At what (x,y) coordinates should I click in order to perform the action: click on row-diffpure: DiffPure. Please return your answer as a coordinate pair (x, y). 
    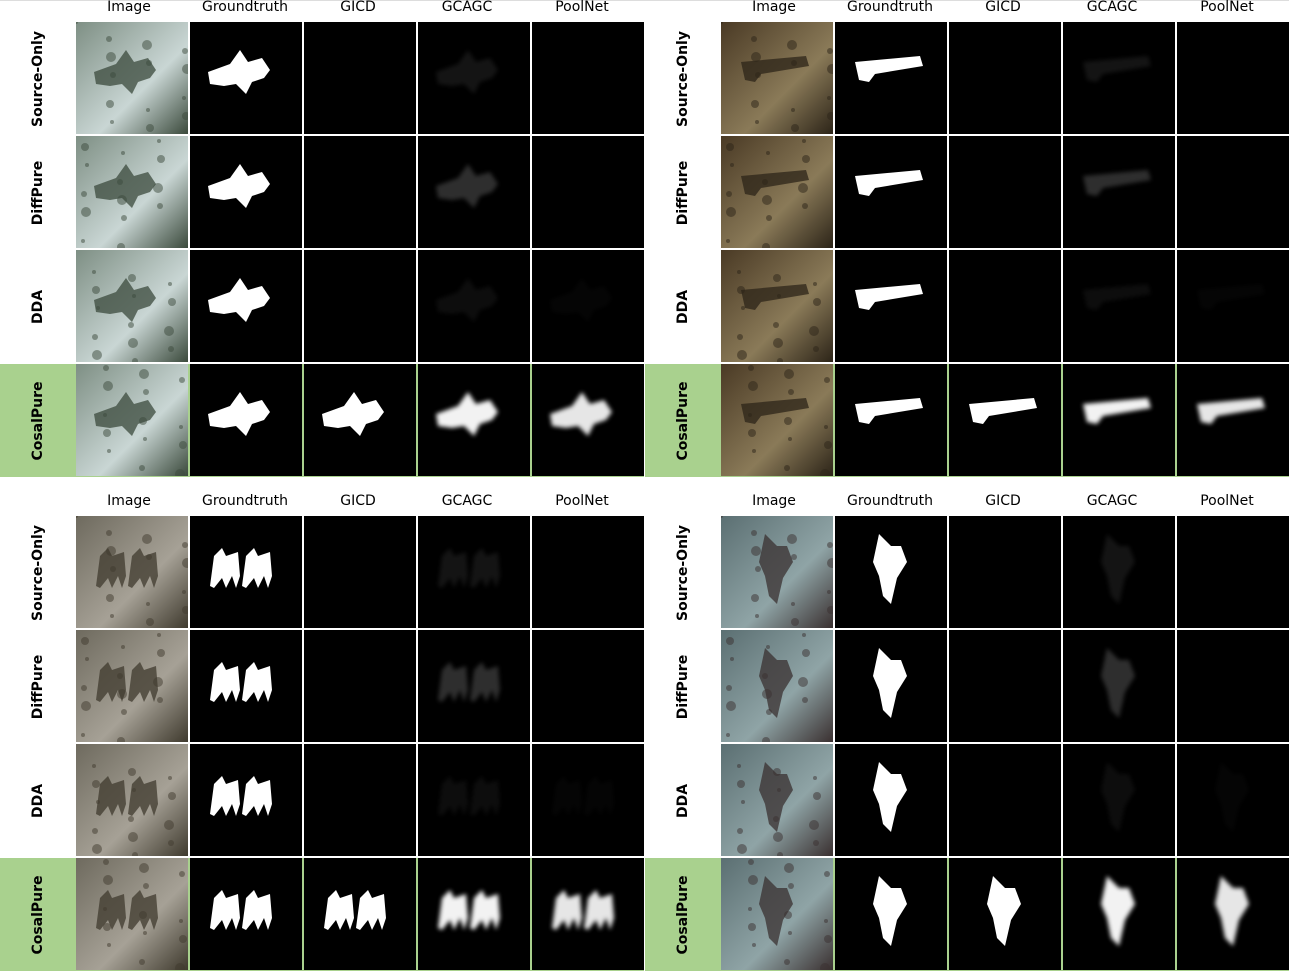
    Looking at the image, I should click on (322, 686).